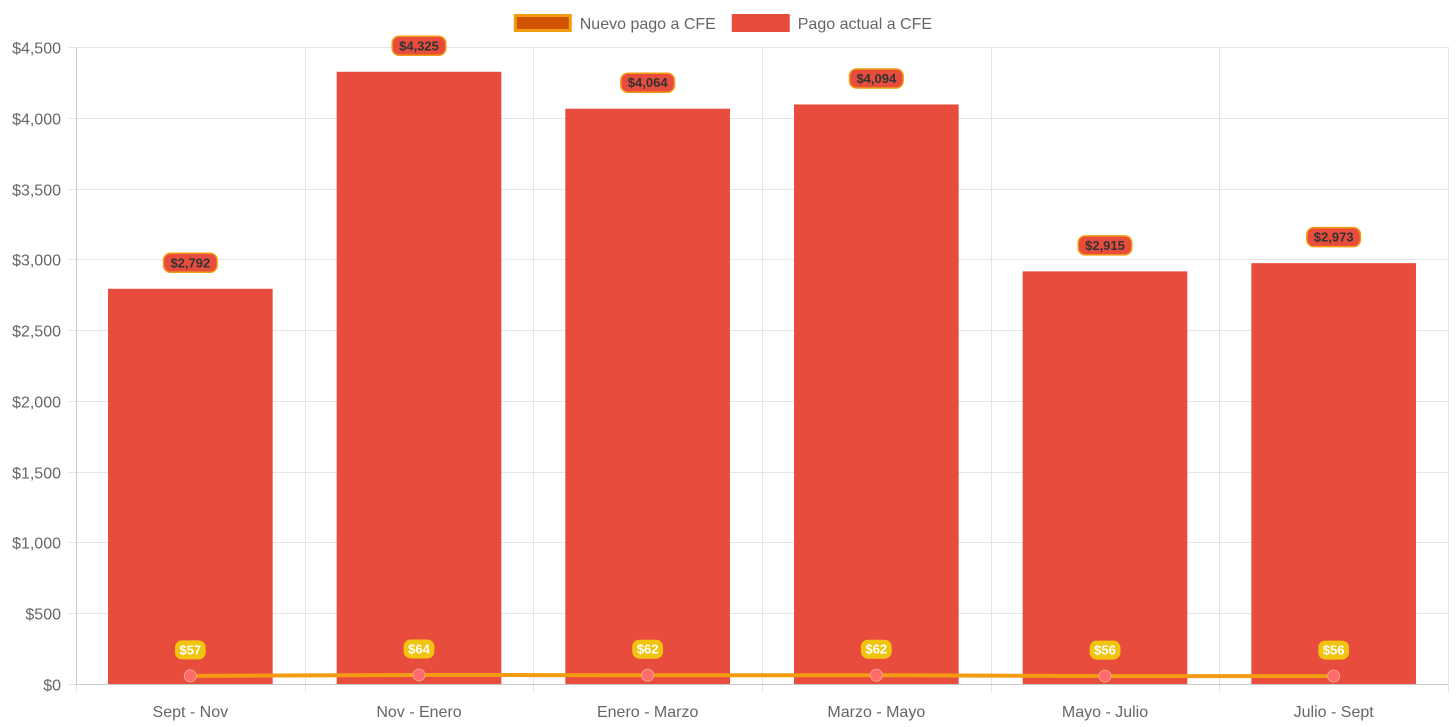  I want to click on x-tick-label: Enero - Marzo, so click(647, 712).